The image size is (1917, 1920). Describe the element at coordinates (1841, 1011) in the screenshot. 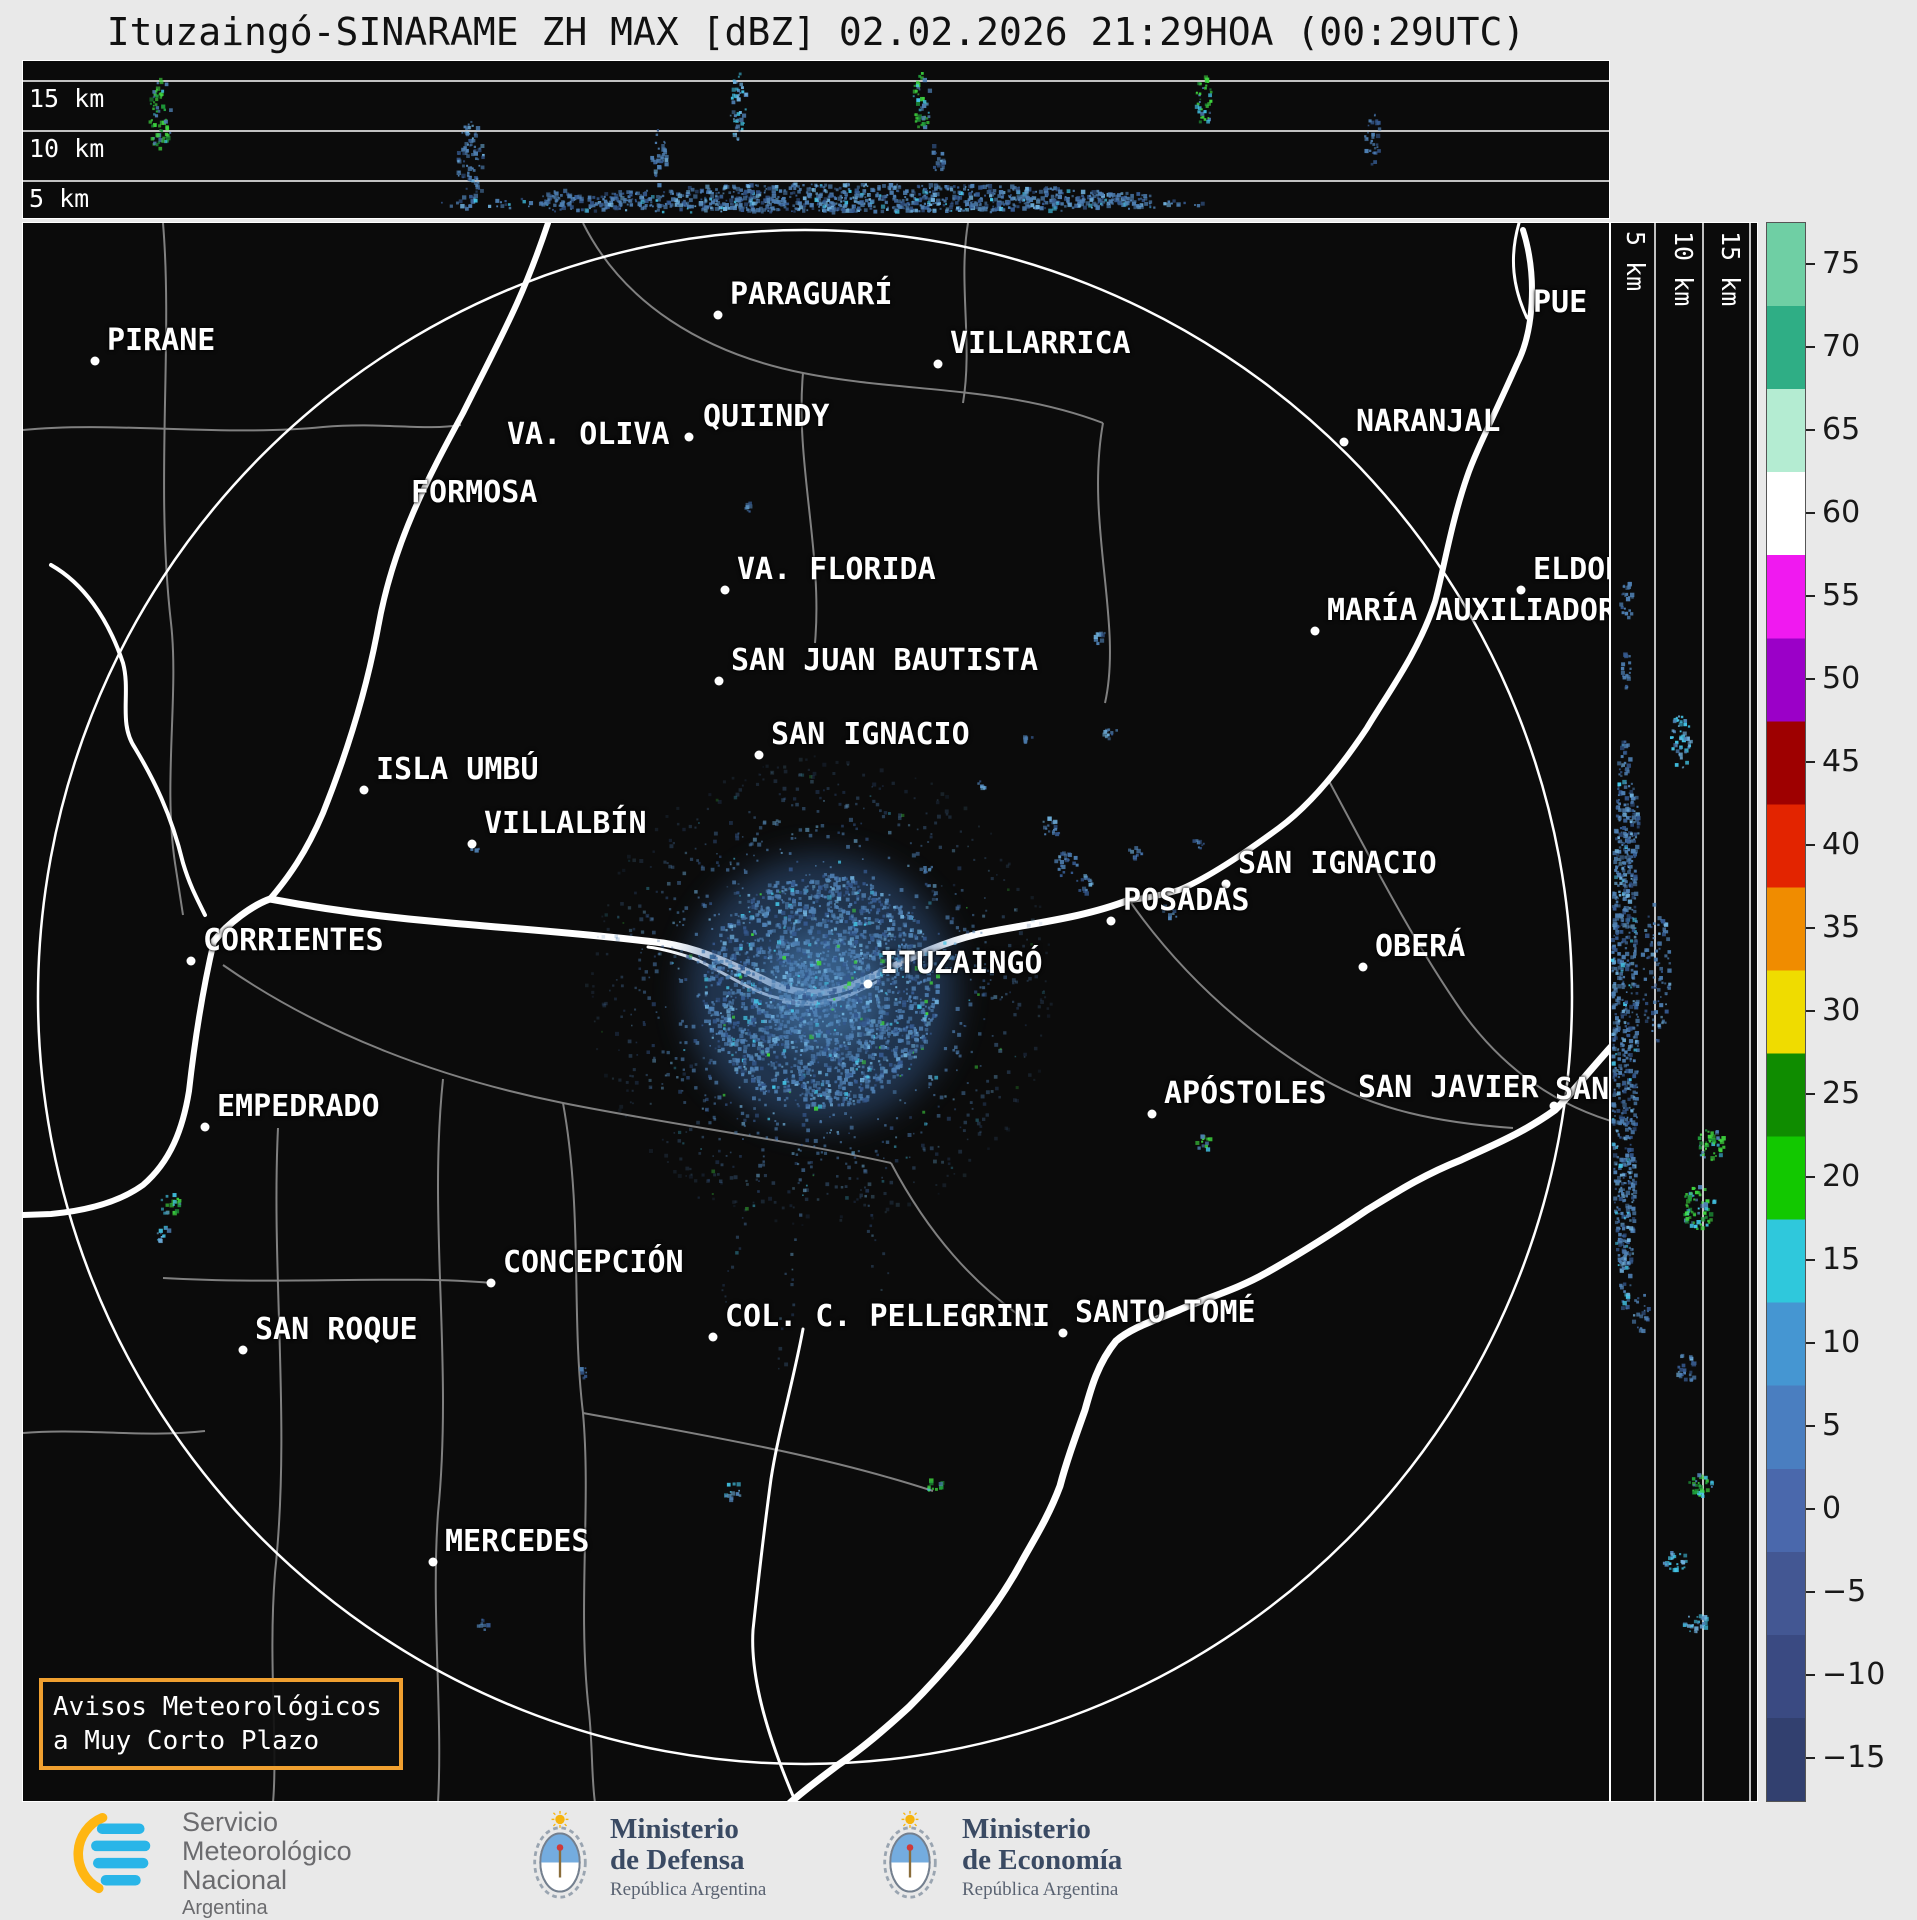

I see `colorbar-tick-label: 30` at that location.